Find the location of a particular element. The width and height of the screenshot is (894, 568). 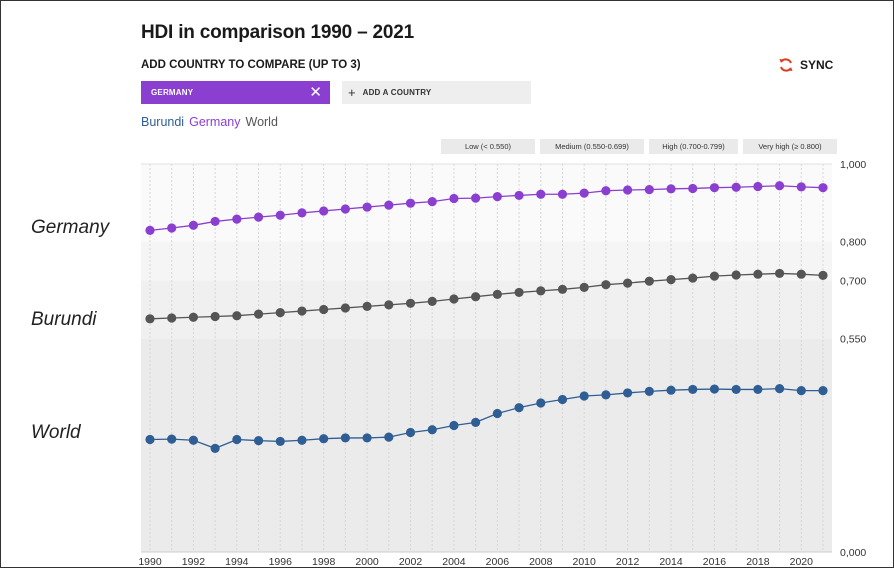

legend: Burundi Germany World is located at coordinates (209, 122).